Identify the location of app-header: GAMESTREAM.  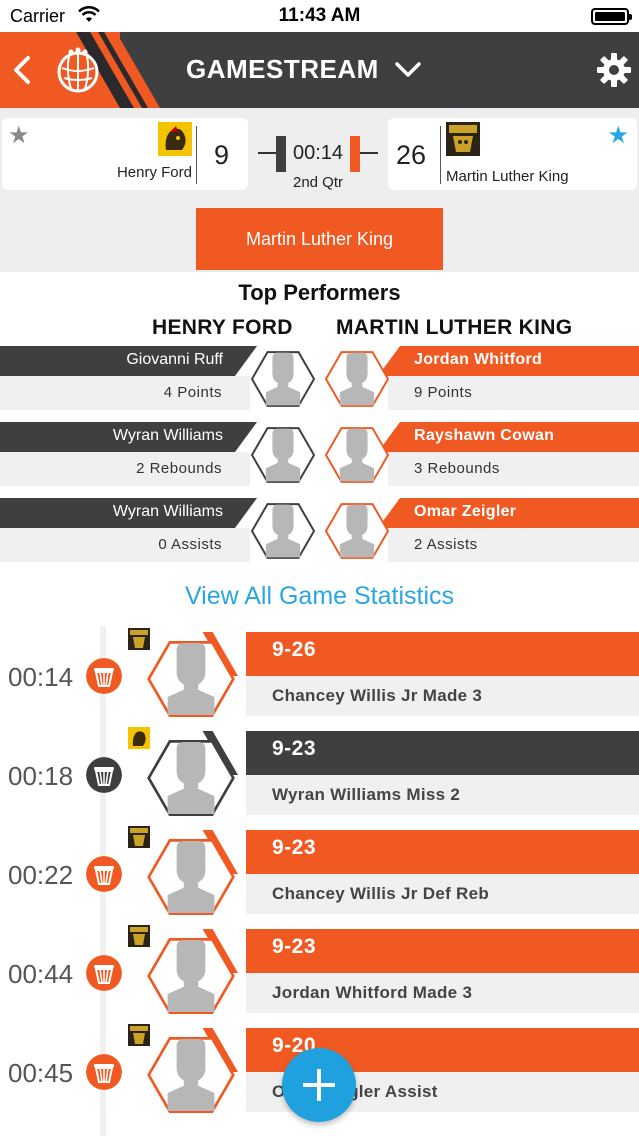
(319, 70).